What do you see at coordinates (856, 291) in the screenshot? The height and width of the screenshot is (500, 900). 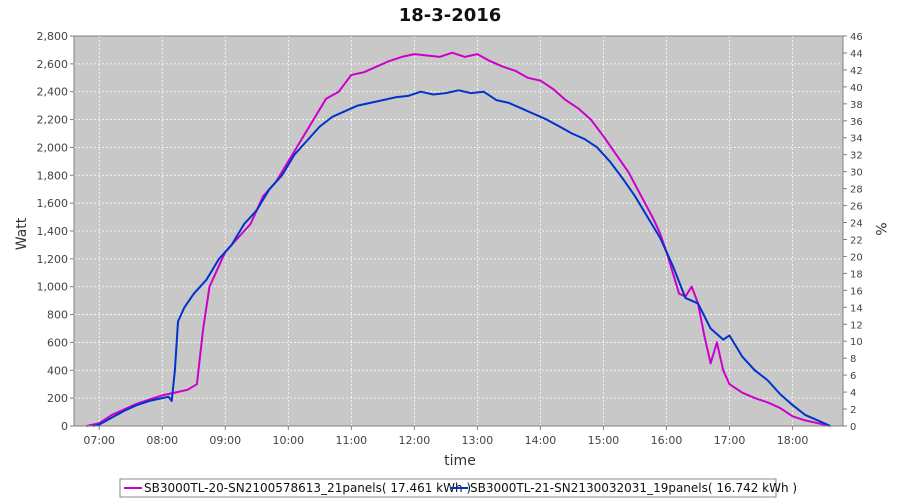 I see `y2-tick-label: 16` at bounding box center [856, 291].